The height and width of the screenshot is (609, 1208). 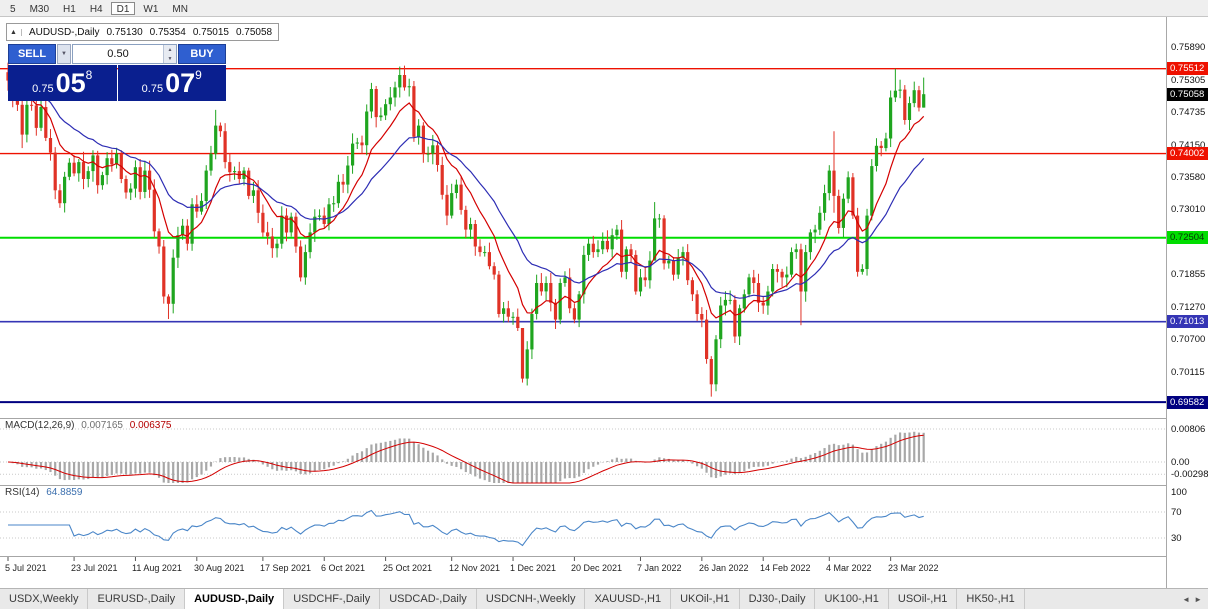 I want to click on buy-price: 0.75 07 9, so click(x=171, y=83).